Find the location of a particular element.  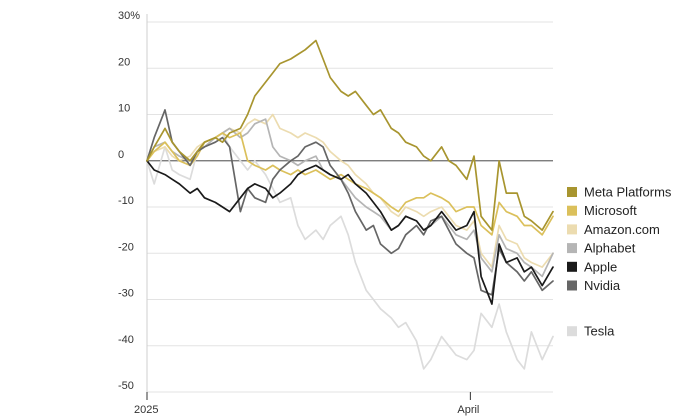

y-tick-label: -30 is located at coordinates (126, 294).